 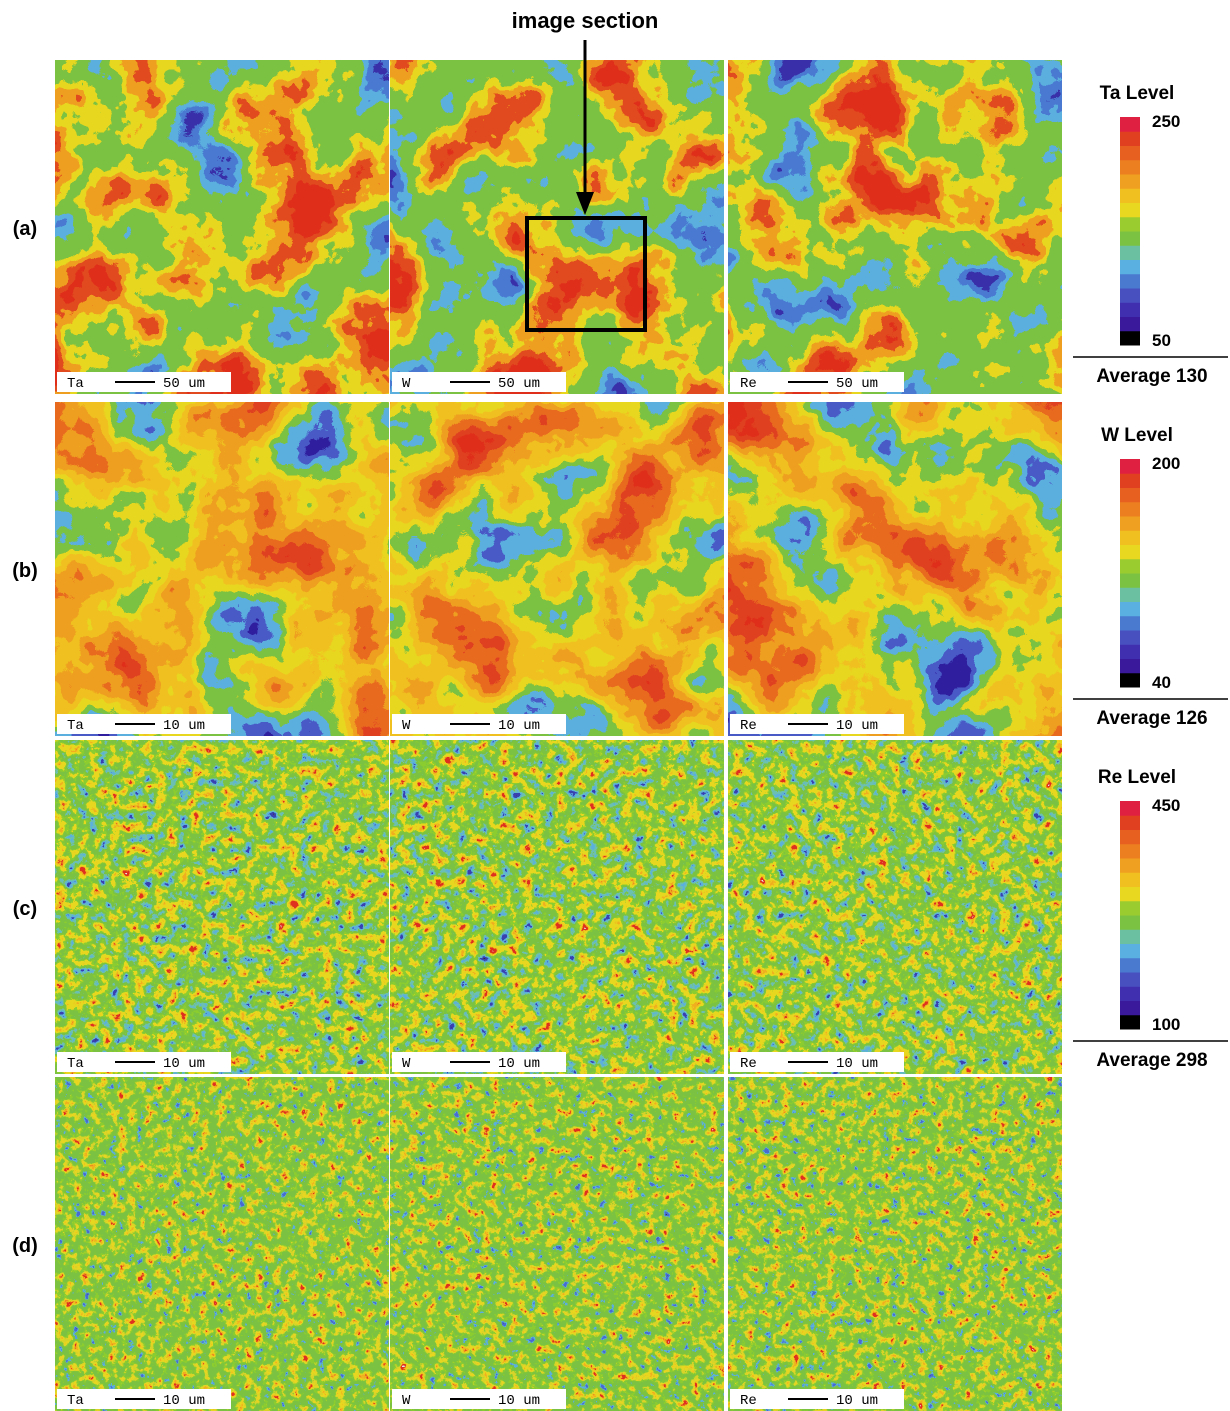 What do you see at coordinates (1166, 1024) in the screenshot?
I see `legend-min: 100` at bounding box center [1166, 1024].